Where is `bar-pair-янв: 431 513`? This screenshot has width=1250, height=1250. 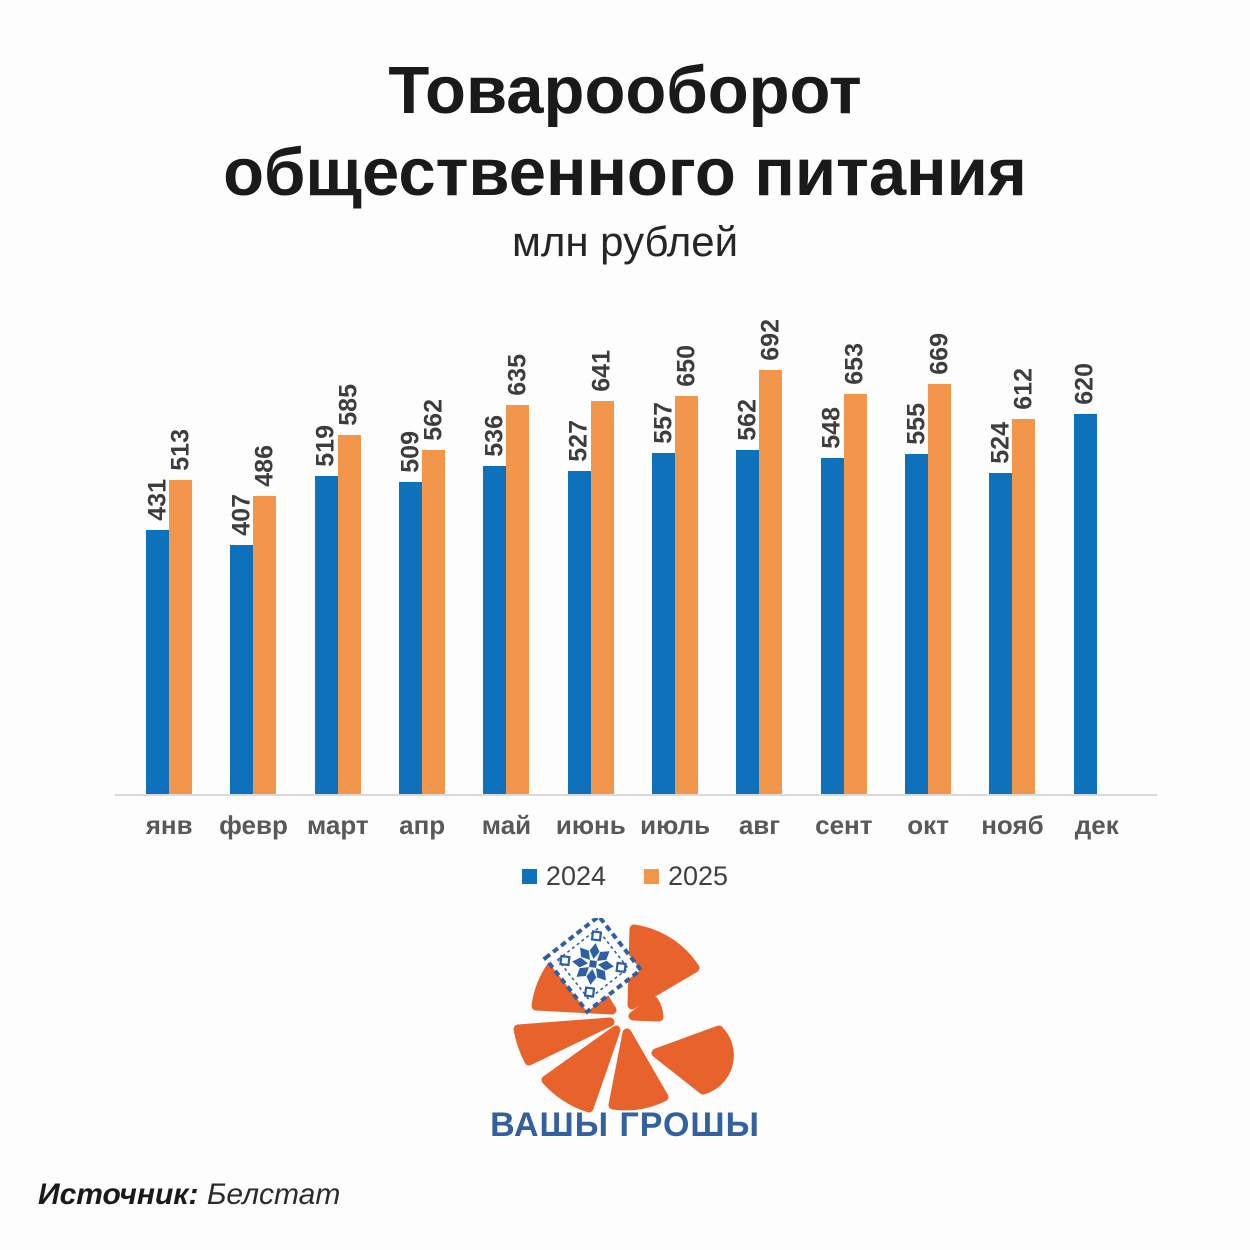
bar-pair-янв: 431 513 is located at coordinates (168, 611).